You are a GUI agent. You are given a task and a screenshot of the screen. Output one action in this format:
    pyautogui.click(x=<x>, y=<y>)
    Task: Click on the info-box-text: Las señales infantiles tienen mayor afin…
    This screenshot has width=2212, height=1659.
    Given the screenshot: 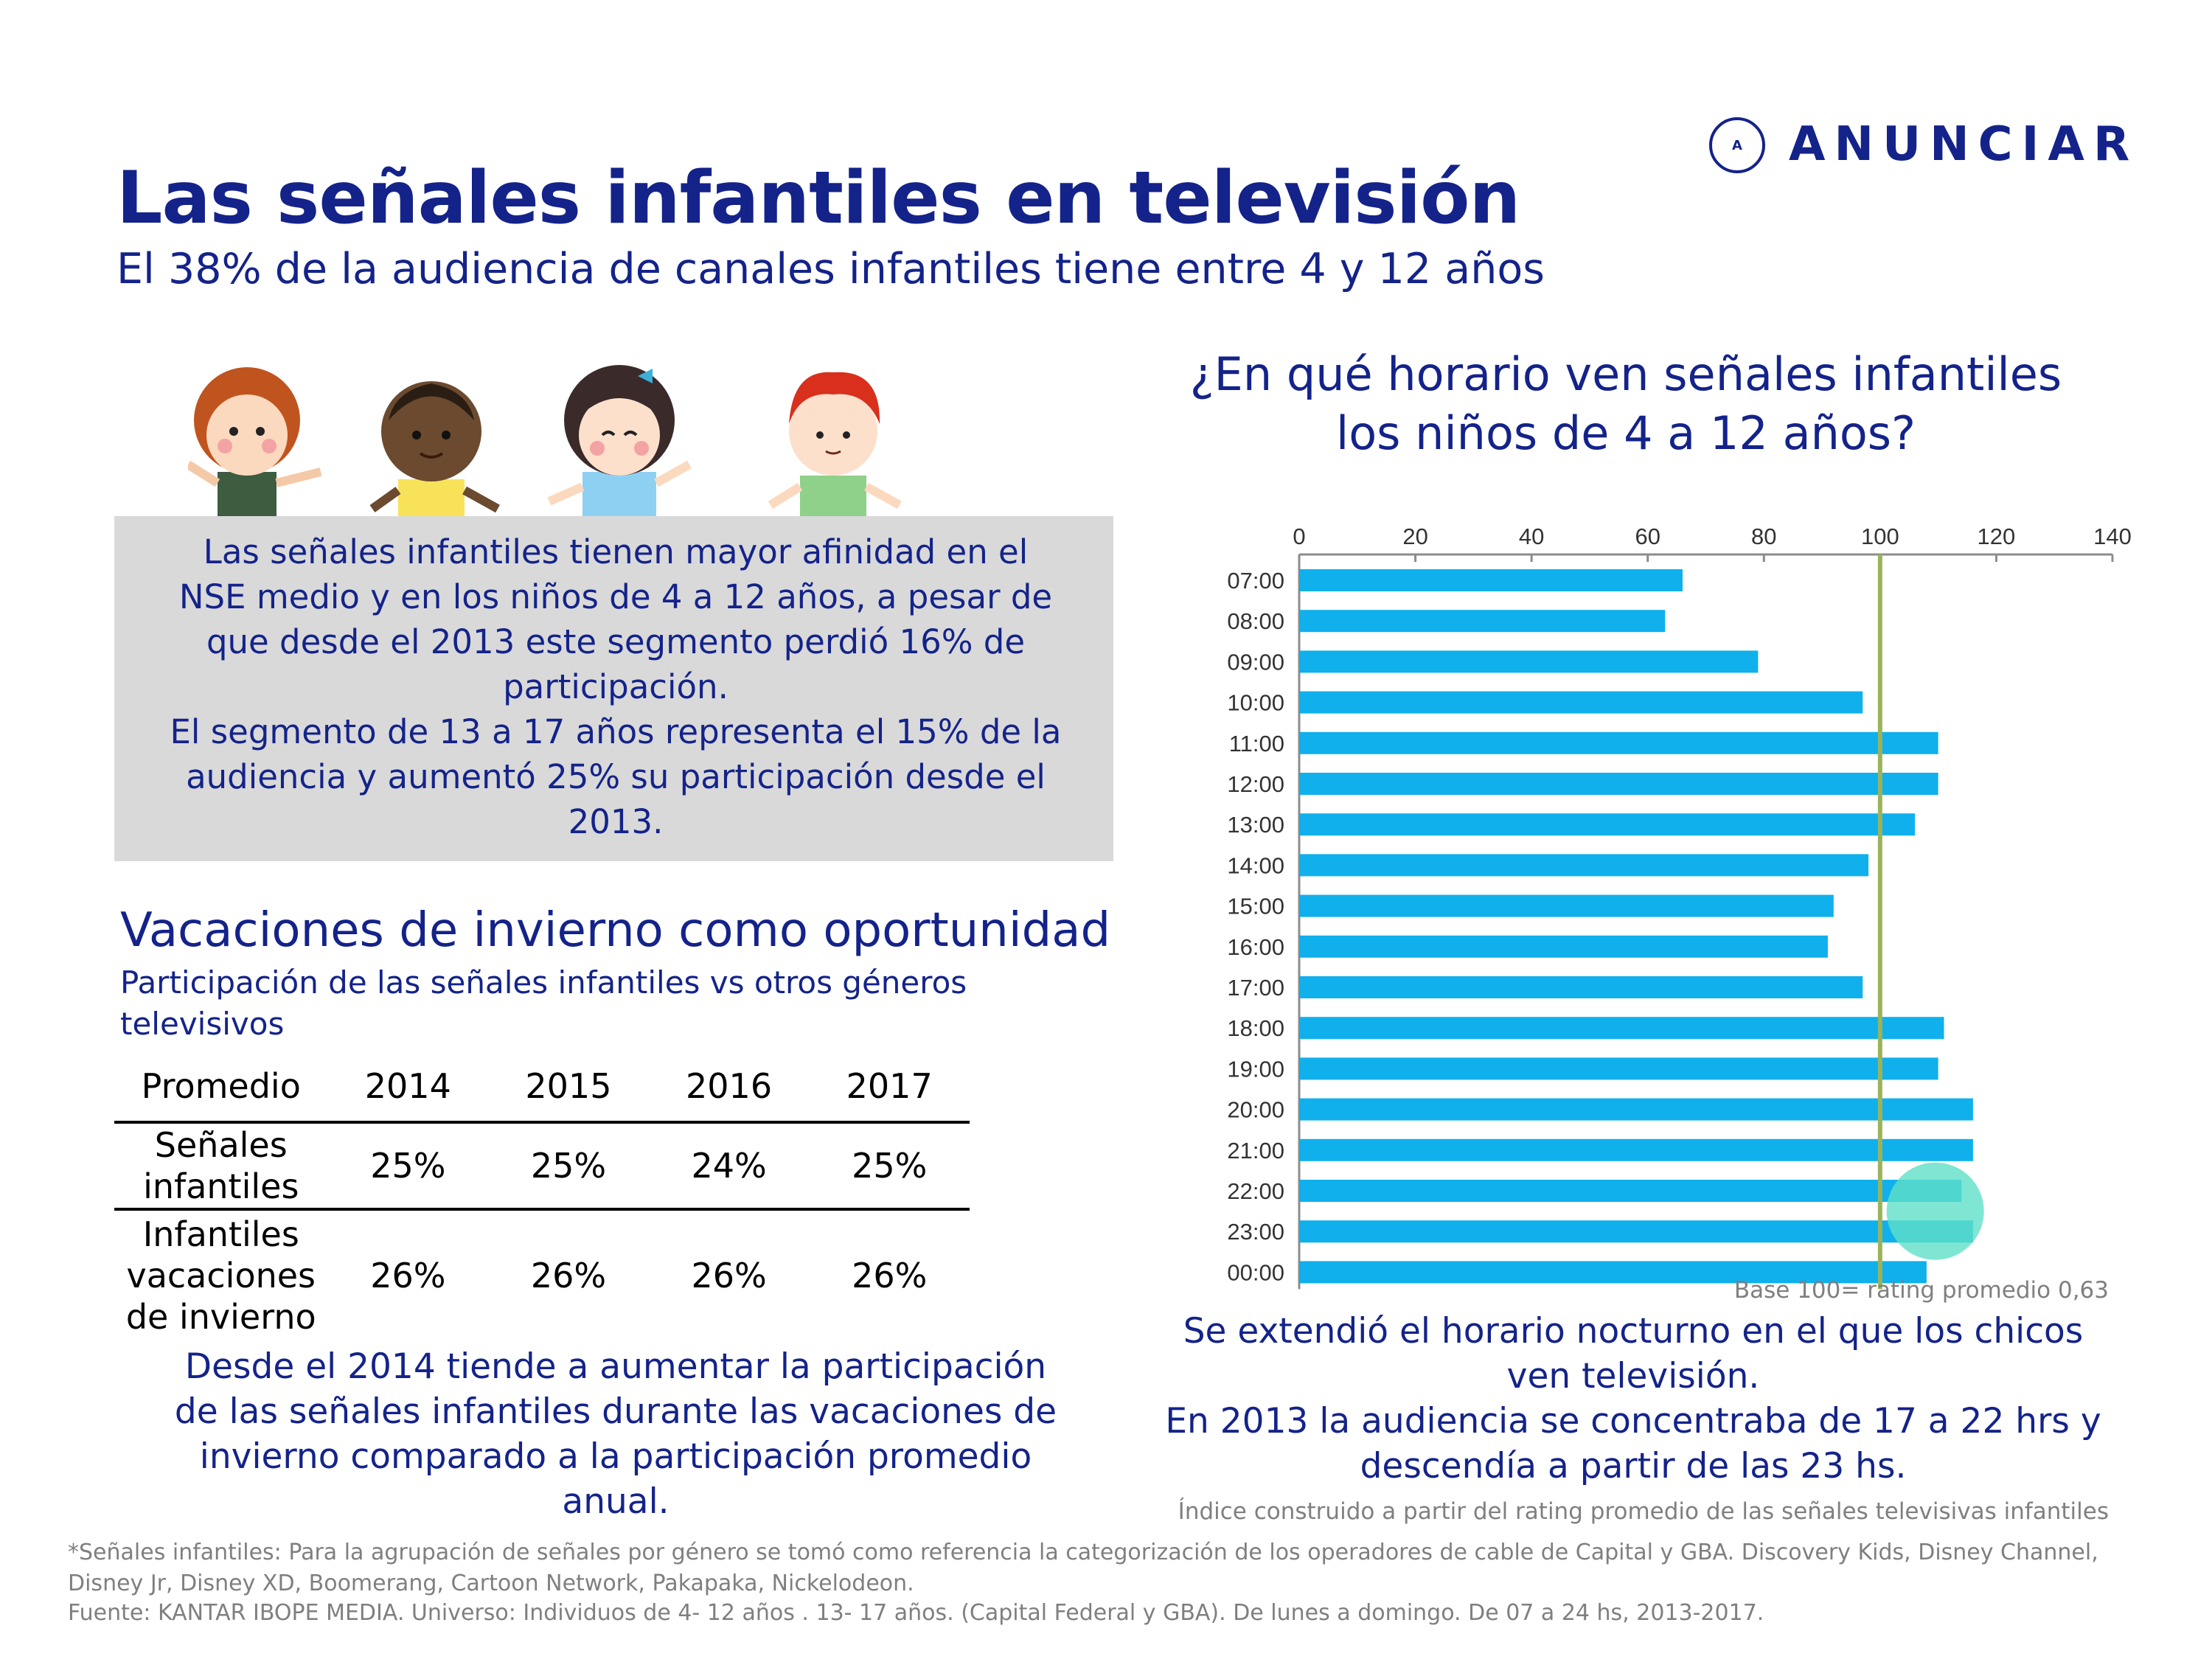 What is the action you would take?
    pyautogui.click(x=615, y=686)
    